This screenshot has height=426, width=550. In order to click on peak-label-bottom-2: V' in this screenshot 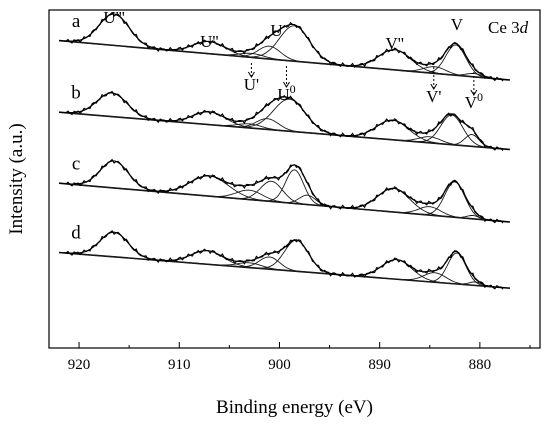, I will do `click(433, 96)`.